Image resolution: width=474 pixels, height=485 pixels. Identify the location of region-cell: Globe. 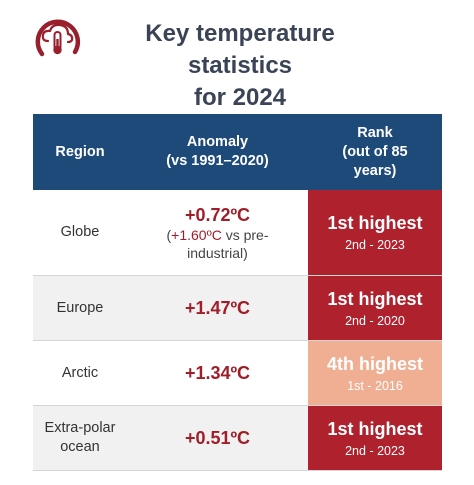
(80, 232).